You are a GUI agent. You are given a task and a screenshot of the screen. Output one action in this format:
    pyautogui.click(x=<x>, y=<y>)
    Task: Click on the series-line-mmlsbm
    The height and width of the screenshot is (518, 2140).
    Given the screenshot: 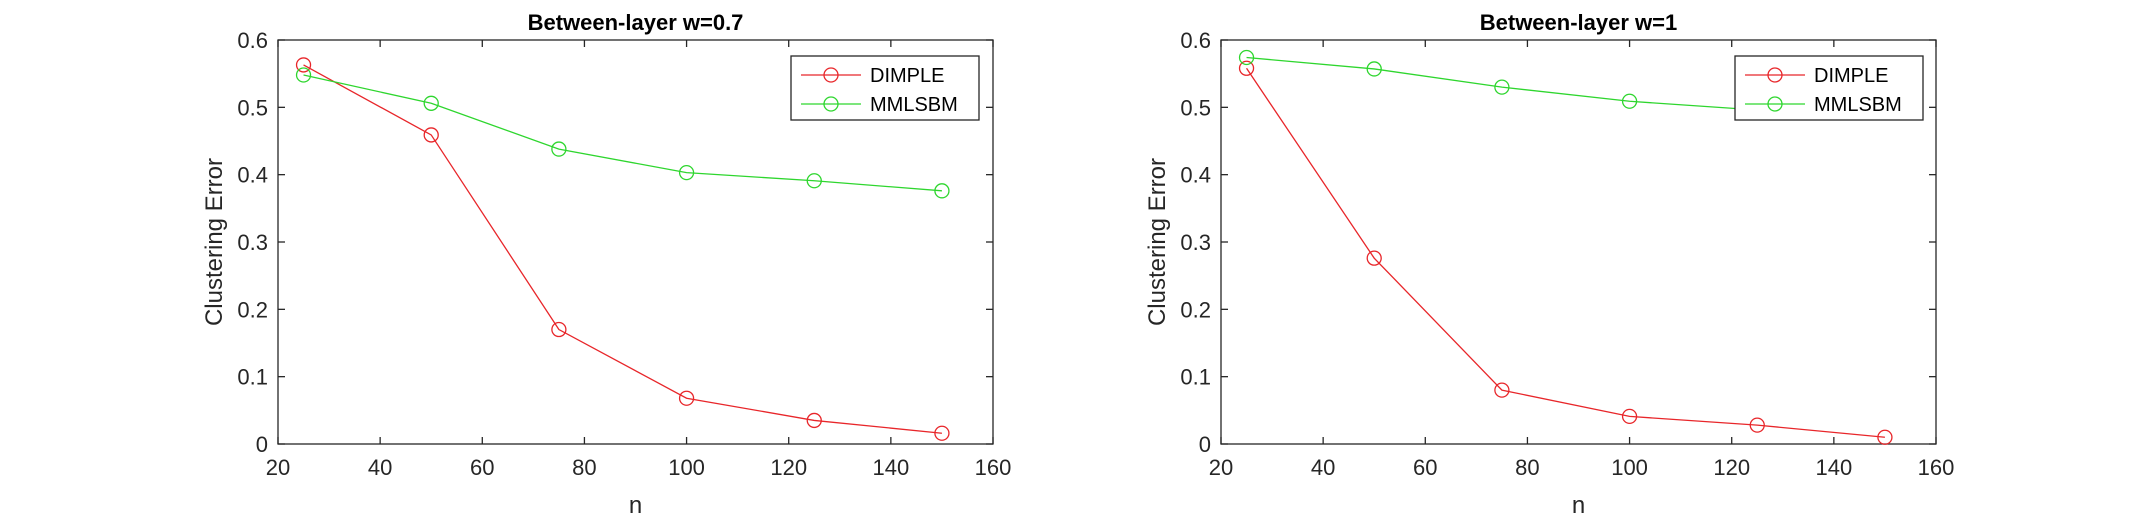 What is the action you would take?
    pyautogui.click(x=622, y=133)
    